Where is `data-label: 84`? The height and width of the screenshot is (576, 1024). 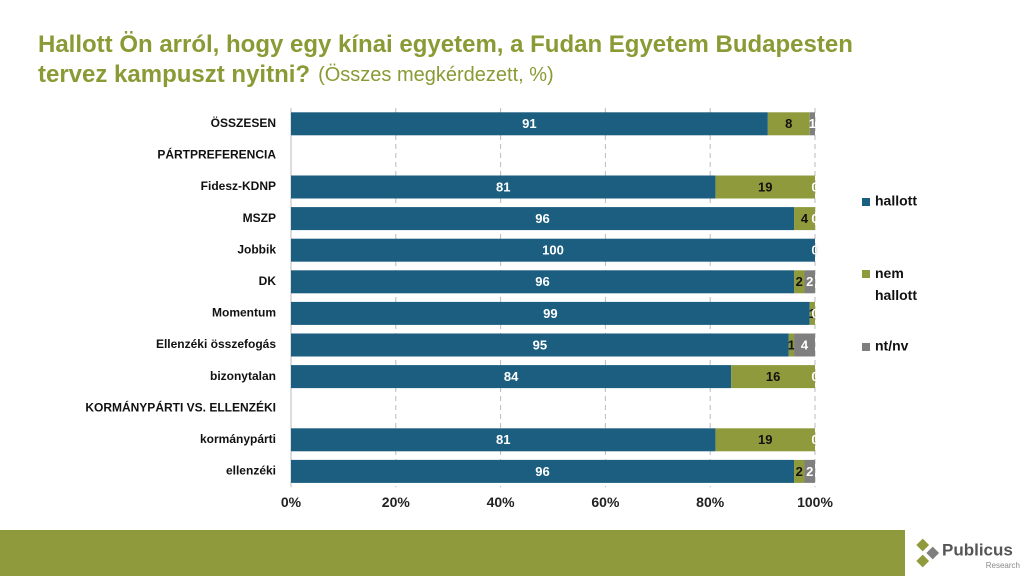
data-label: 84 is located at coordinates (511, 376).